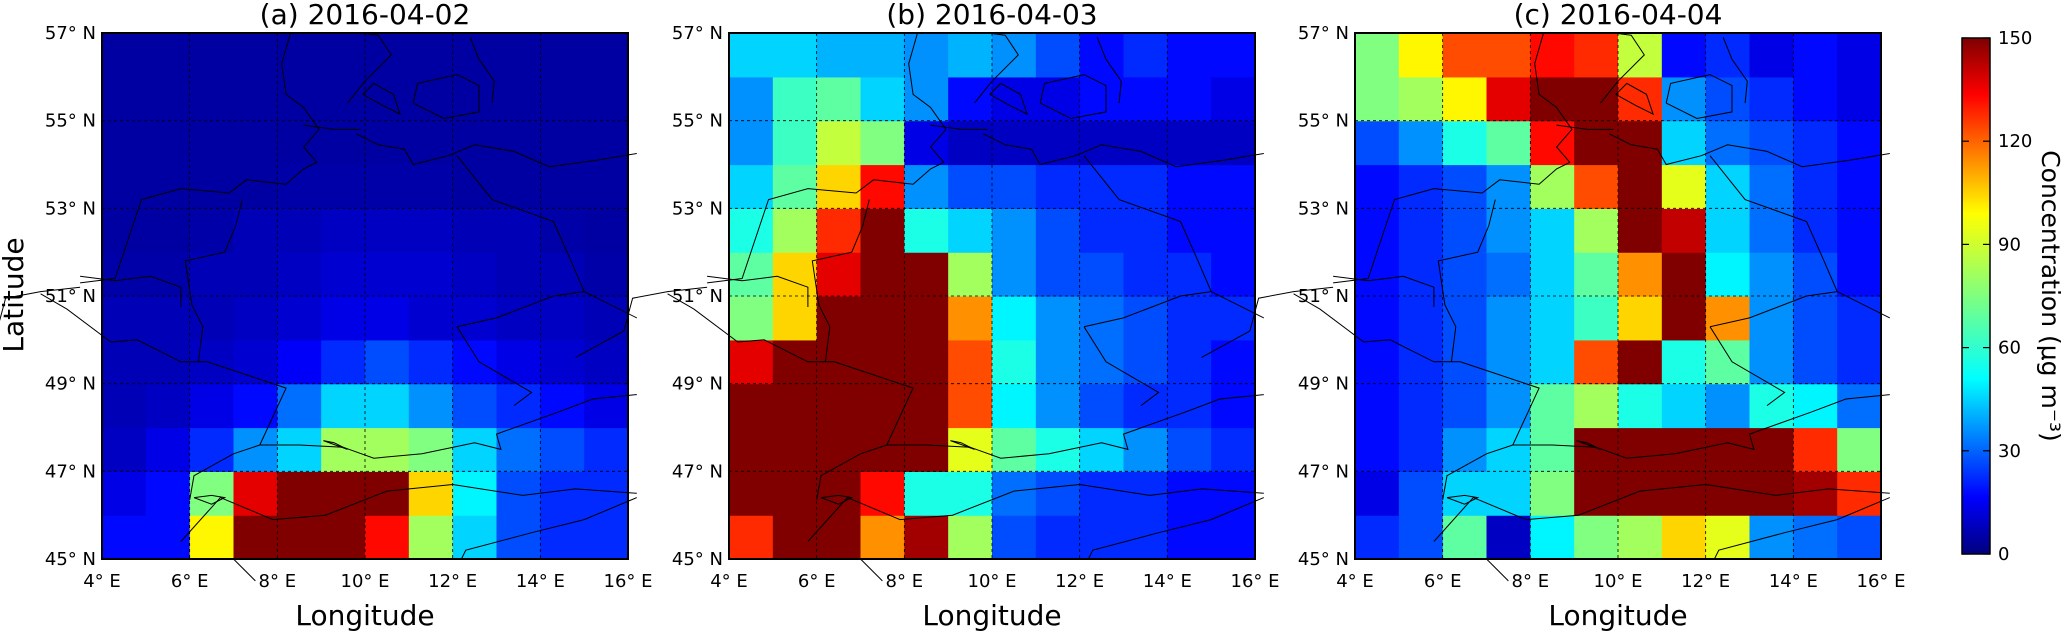  Describe the element at coordinates (2009, 244) in the screenshot. I see `colorbar-tick-label: 90` at that location.